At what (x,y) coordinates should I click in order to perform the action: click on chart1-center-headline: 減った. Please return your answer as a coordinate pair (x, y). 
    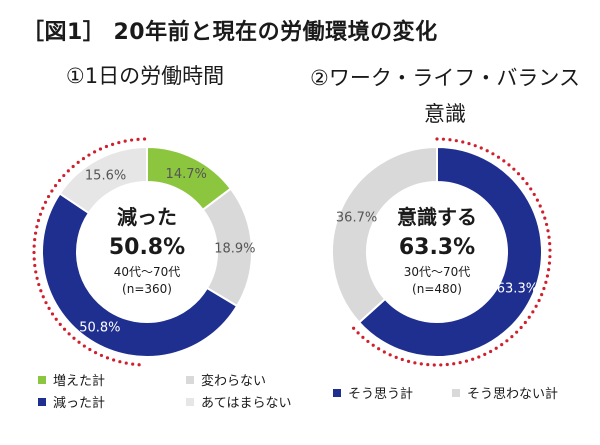
    Looking at the image, I should click on (147, 217).